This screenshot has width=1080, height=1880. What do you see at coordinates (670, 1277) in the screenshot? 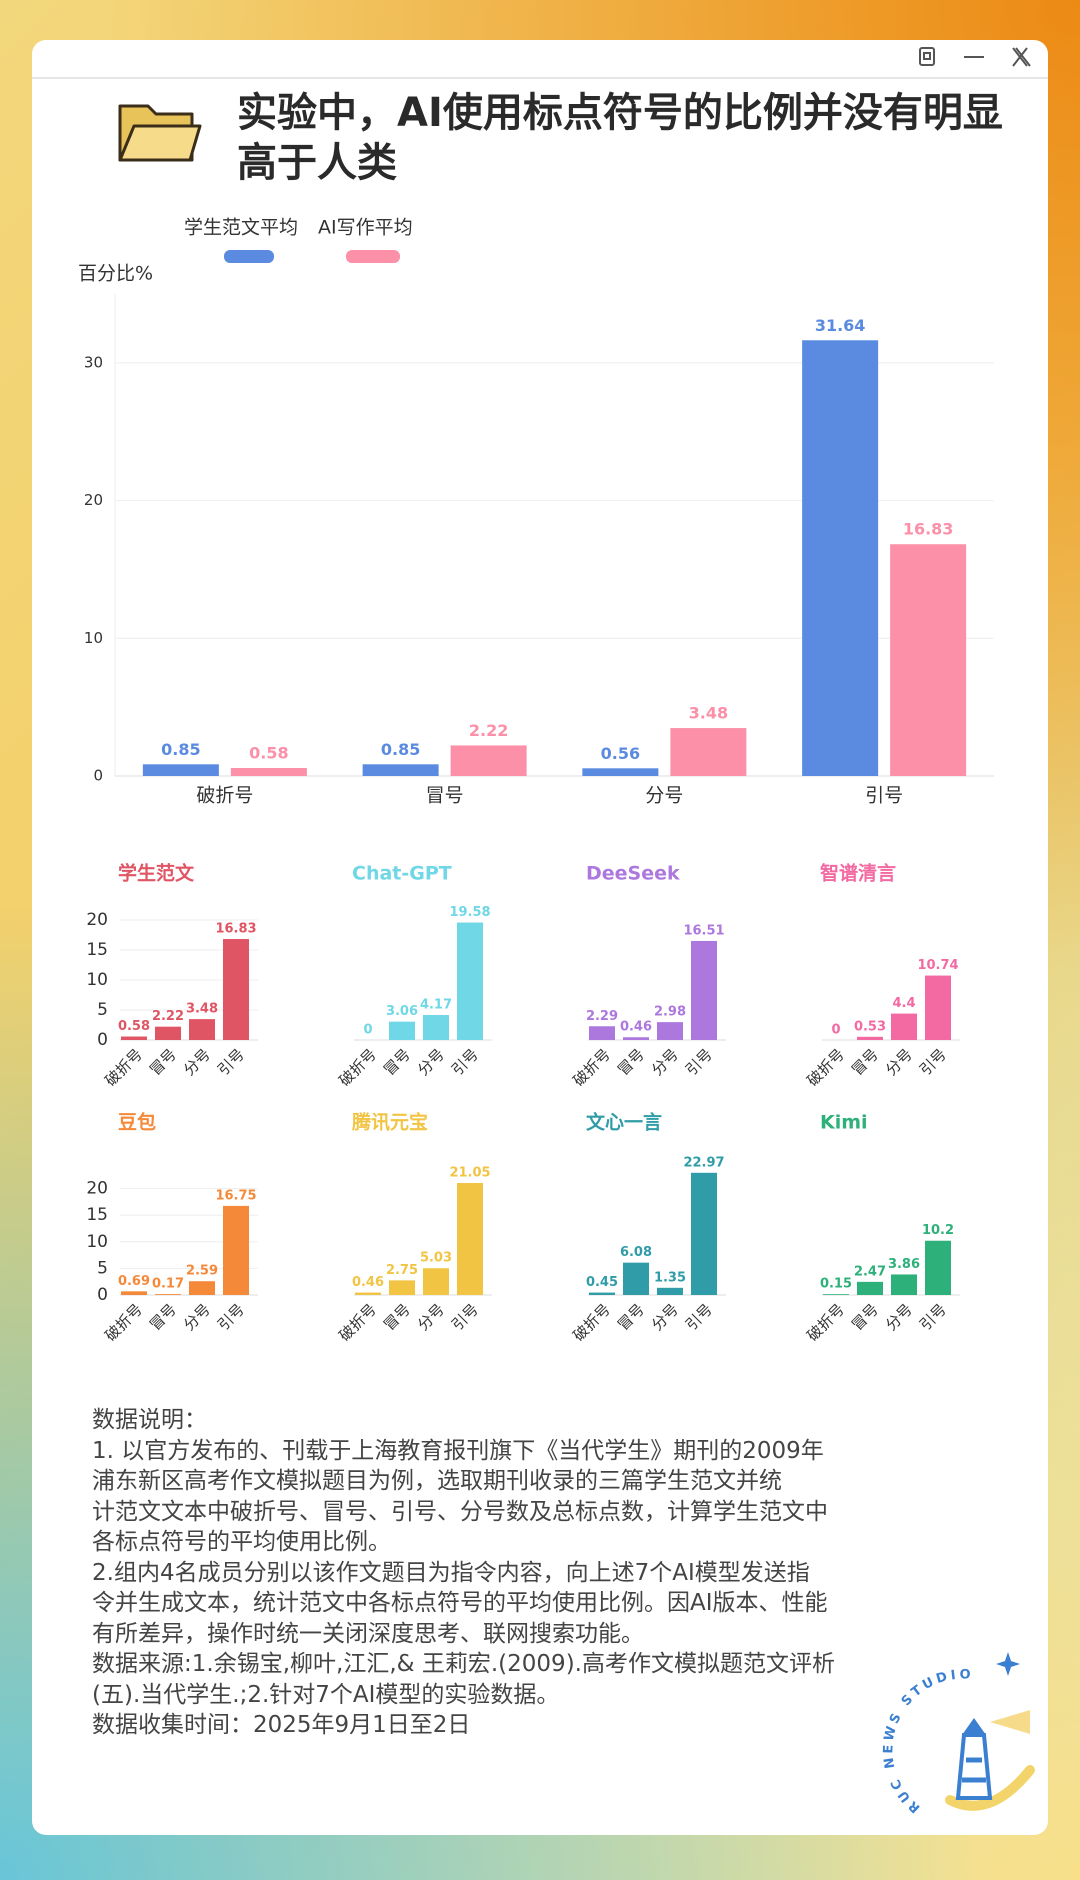
I see `value-label: 1.35` at bounding box center [670, 1277].